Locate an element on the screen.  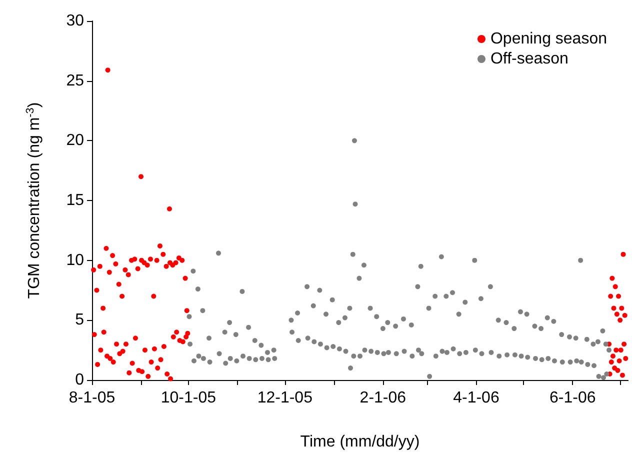
x-tick-label: 6-1-06 is located at coordinates (573, 398).